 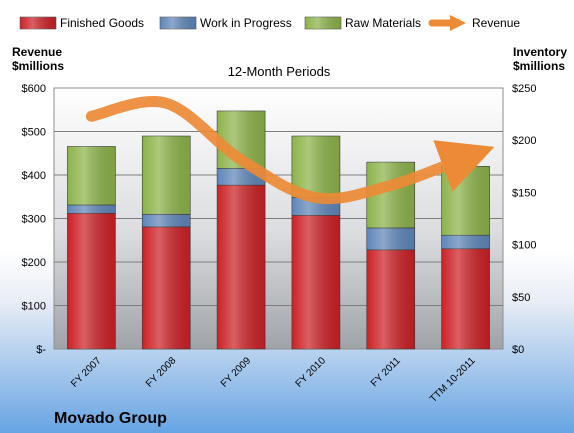 What do you see at coordinates (34, 89) in the screenshot?
I see `left-tick-label: $600` at bounding box center [34, 89].